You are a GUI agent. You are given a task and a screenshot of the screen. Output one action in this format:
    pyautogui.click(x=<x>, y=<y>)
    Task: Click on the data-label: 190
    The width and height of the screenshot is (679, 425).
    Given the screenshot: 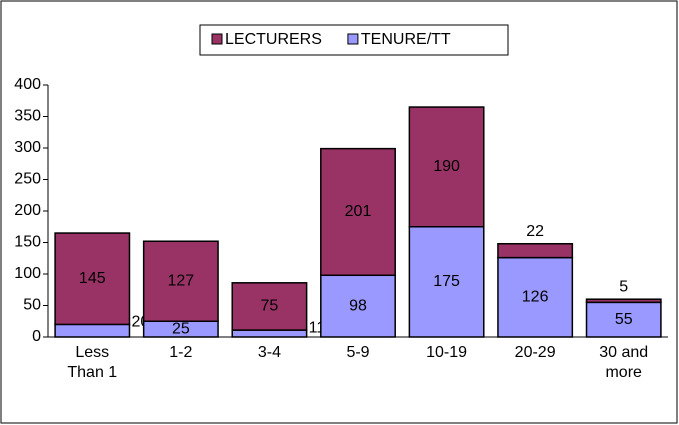 What is the action you would take?
    pyautogui.click(x=446, y=166)
    